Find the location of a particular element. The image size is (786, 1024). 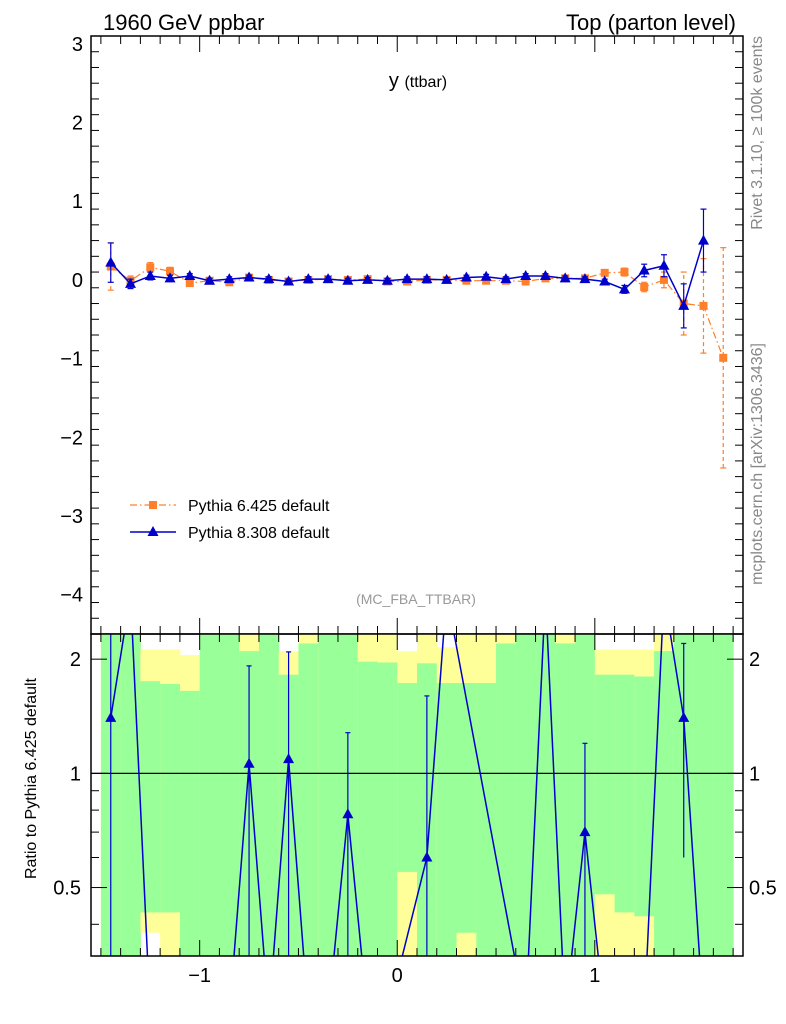

plot-title: y (ttbar) is located at coordinates (418, 81).